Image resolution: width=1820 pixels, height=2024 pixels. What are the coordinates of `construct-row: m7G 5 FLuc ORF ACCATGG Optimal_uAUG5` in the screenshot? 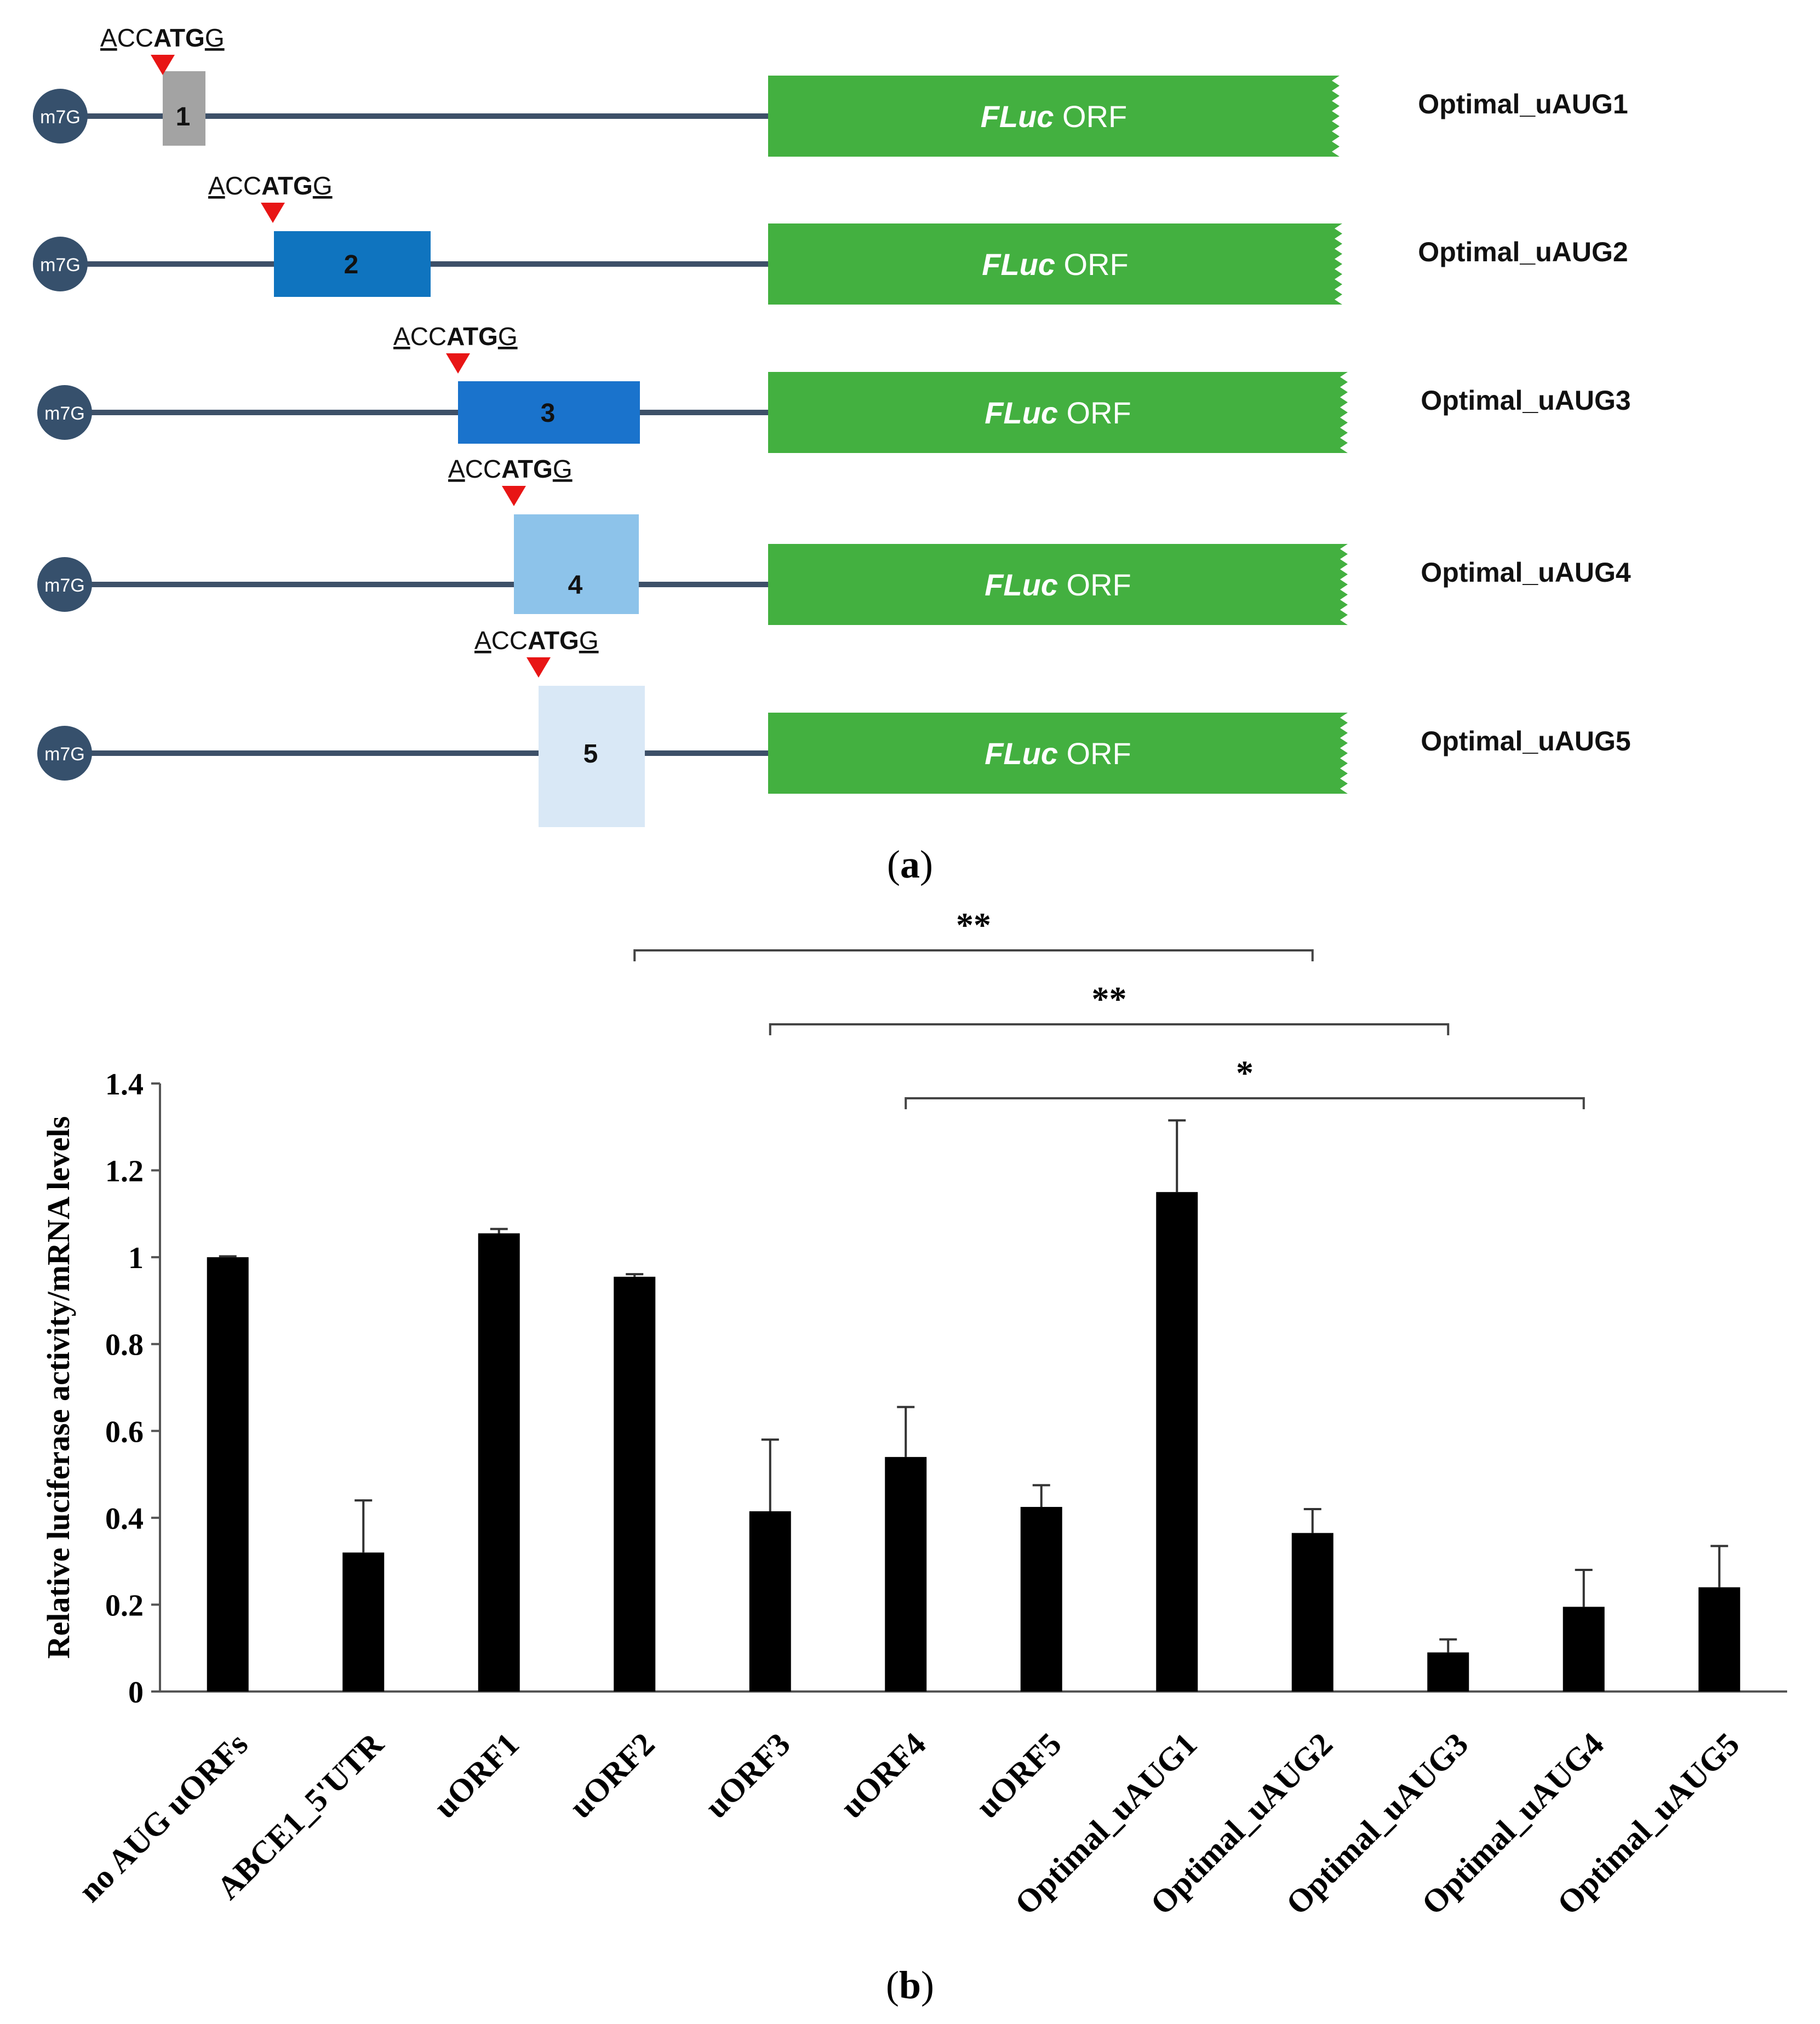 It's located at (834, 726).